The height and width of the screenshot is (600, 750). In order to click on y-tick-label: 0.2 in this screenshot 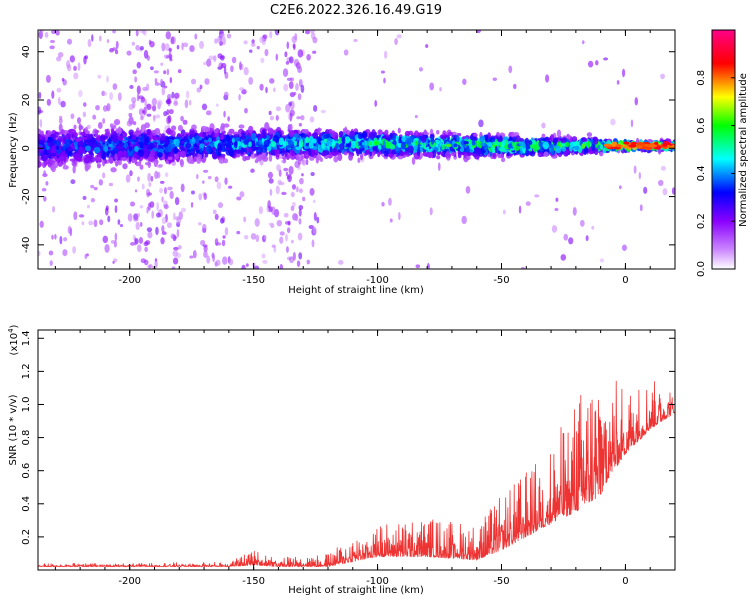, I will do `click(26, 537)`.